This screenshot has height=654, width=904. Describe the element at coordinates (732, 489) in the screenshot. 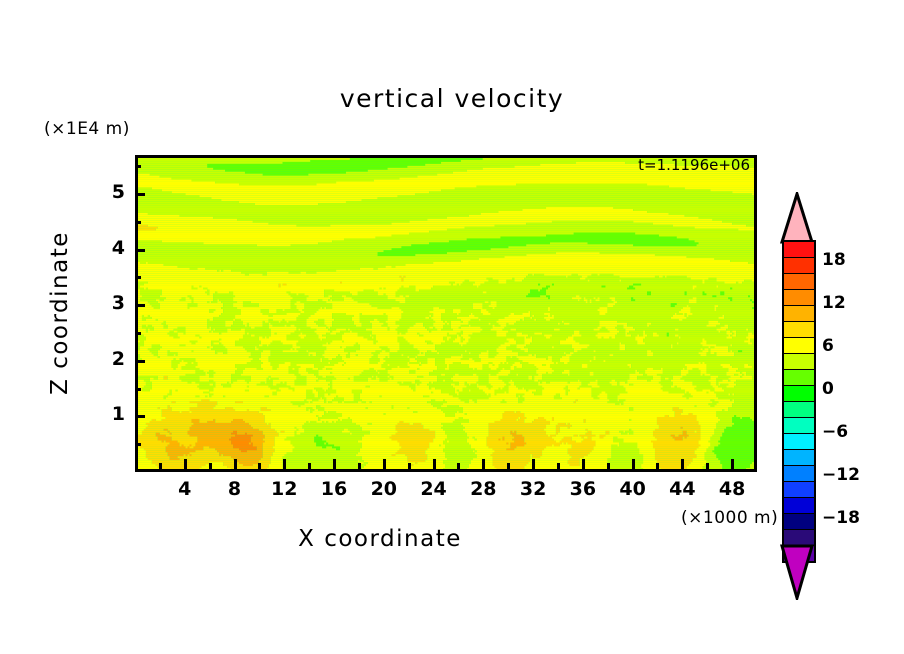

I see `x-tick-label: 48` at that location.